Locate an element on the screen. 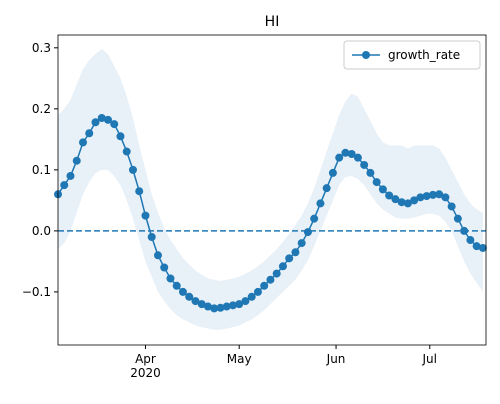 This screenshot has width=500, height=404. legend: growth_rate is located at coordinates (412, 55).